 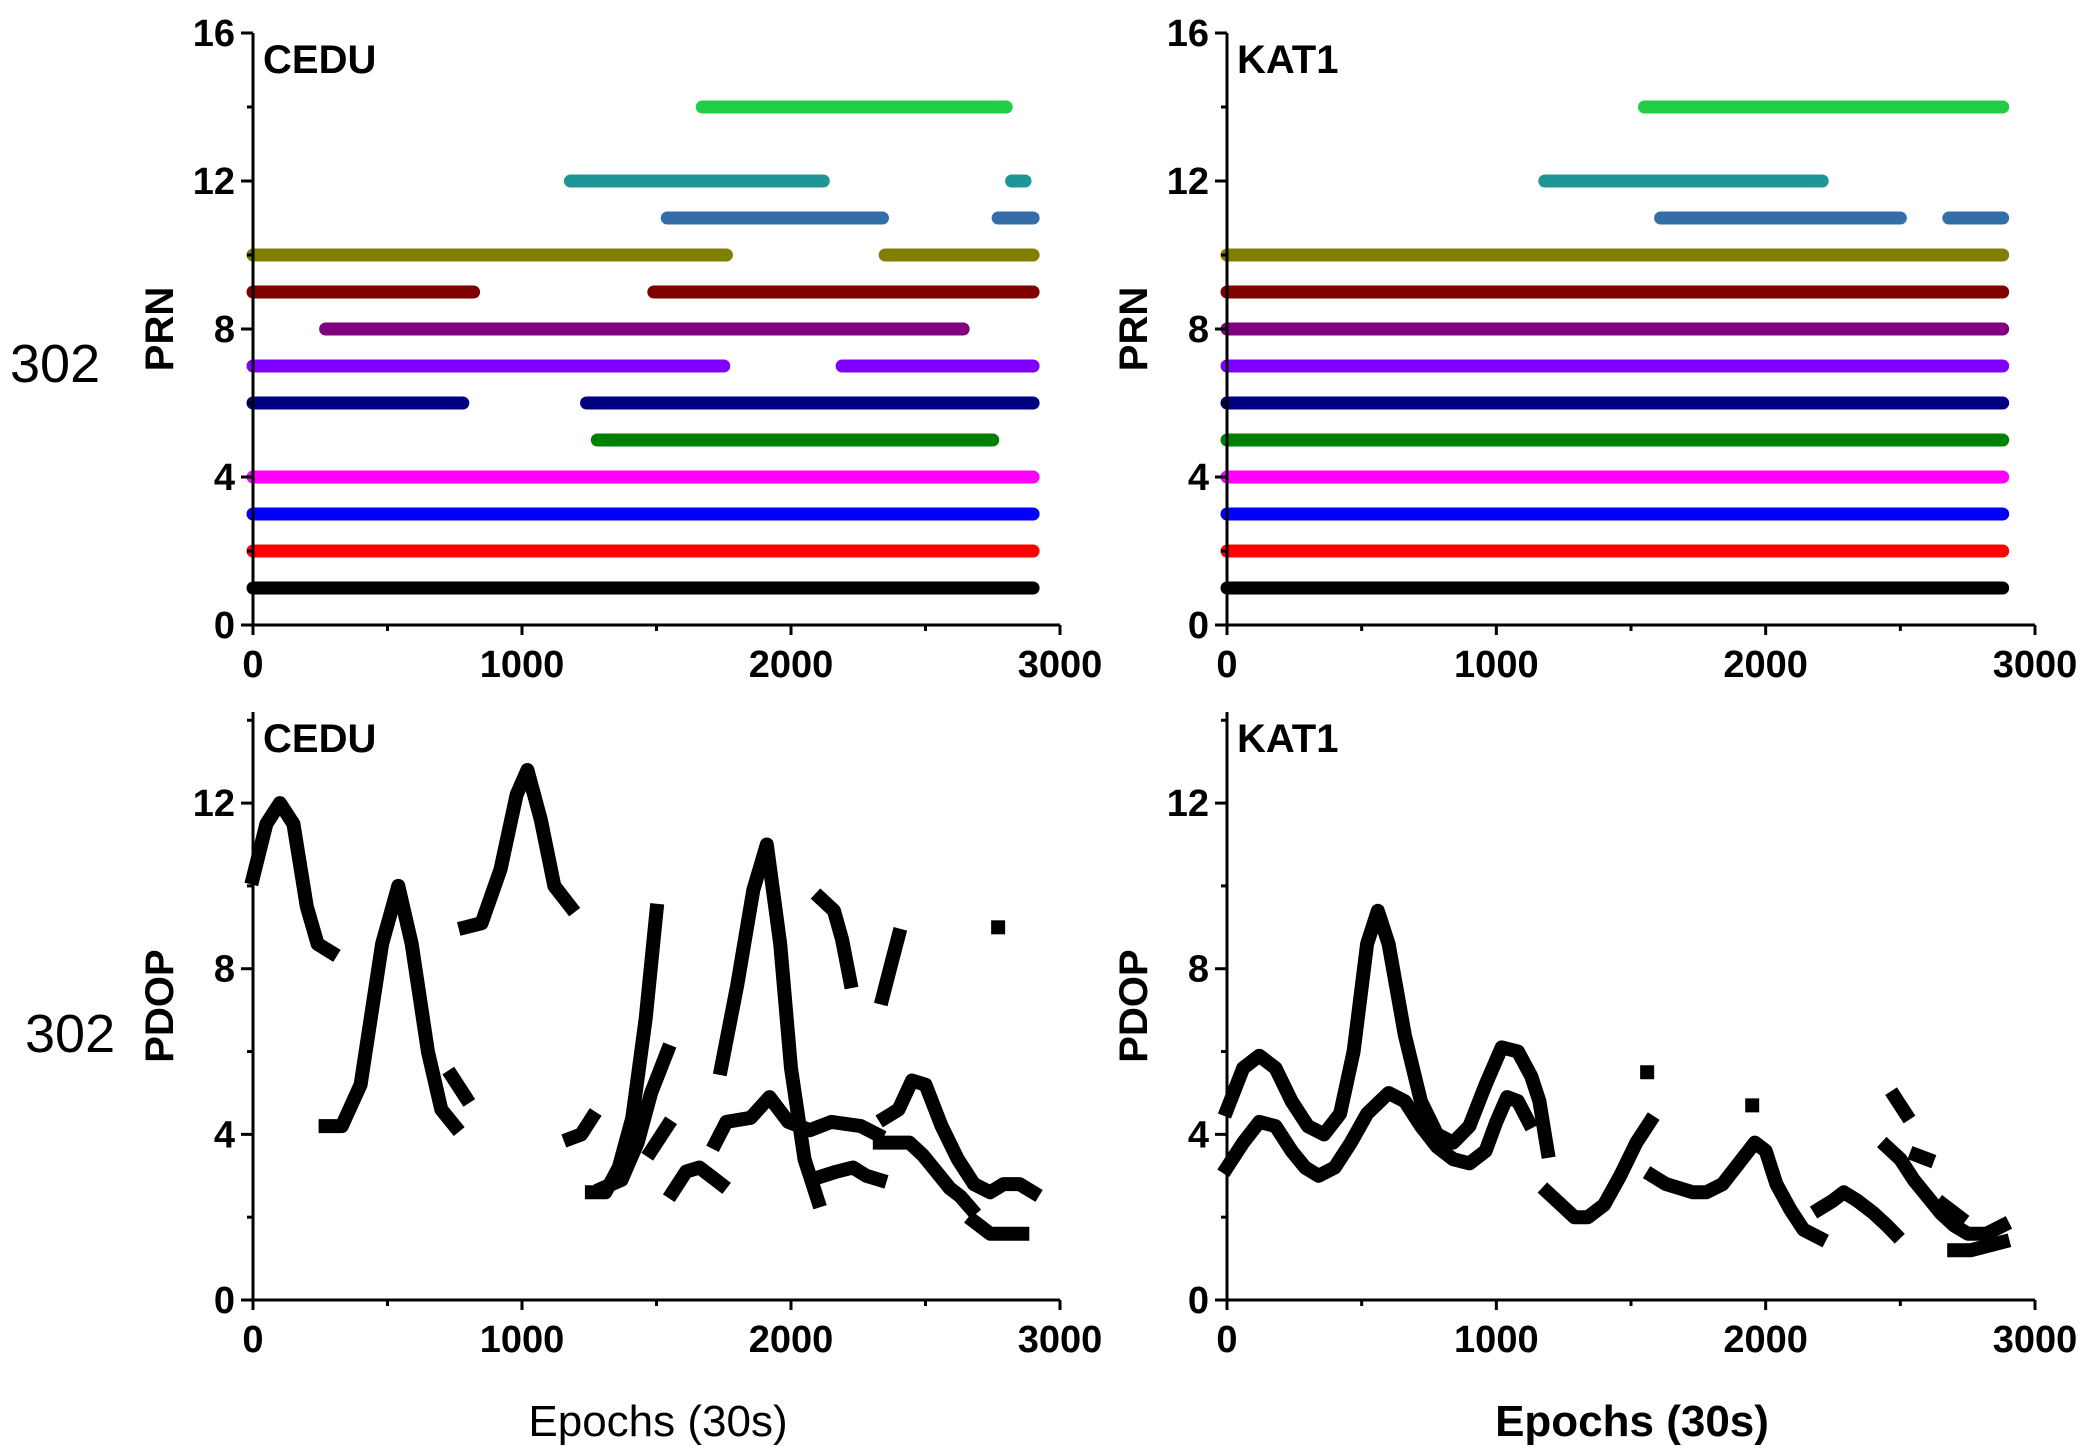 What do you see at coordinates (70, 1034) in the screenshot?
I see `row-label-bottom: 302` at bounding box center [70, 1034].